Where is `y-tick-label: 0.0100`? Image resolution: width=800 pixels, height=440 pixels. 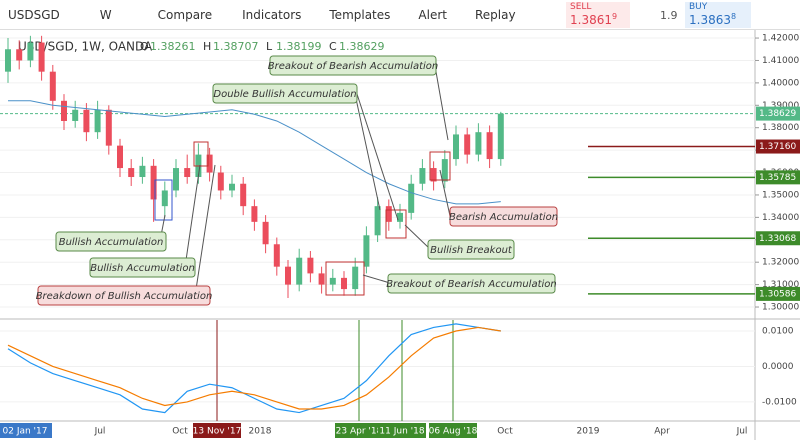
y-tick-label: 0.0100 is located at coordinates (778, 331).